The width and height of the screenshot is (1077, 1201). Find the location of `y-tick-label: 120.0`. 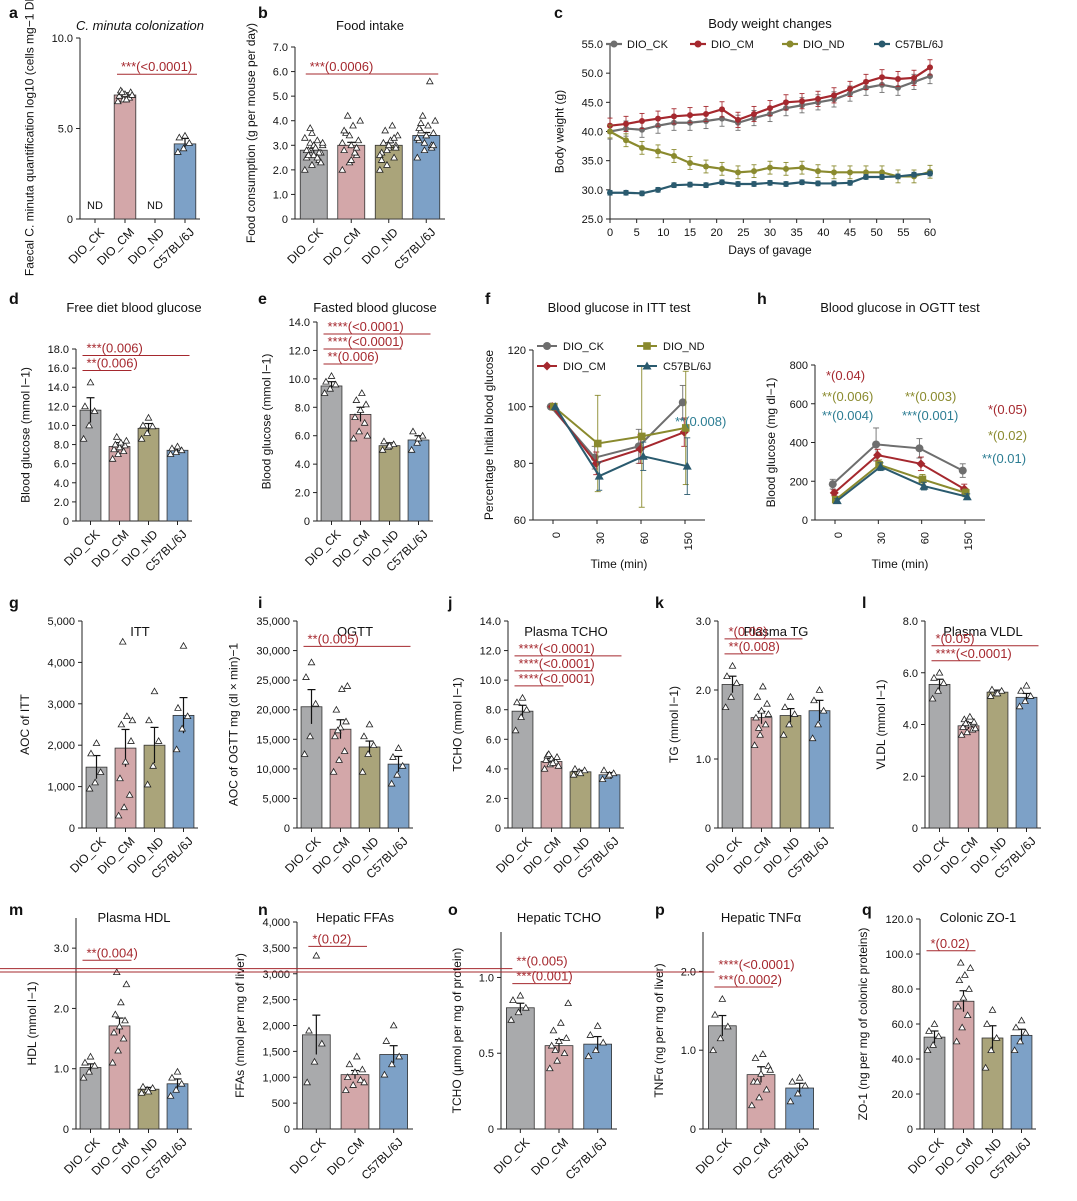

y-tick-label: 120.0 is located at coordinates (899, 920).